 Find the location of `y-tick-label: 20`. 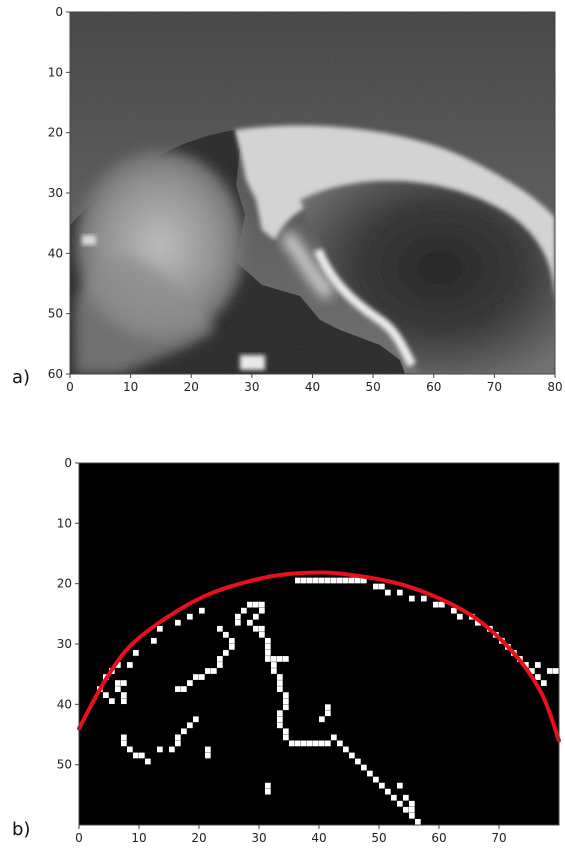

y-tick-label: 20 is located at coordinates (64, 584).